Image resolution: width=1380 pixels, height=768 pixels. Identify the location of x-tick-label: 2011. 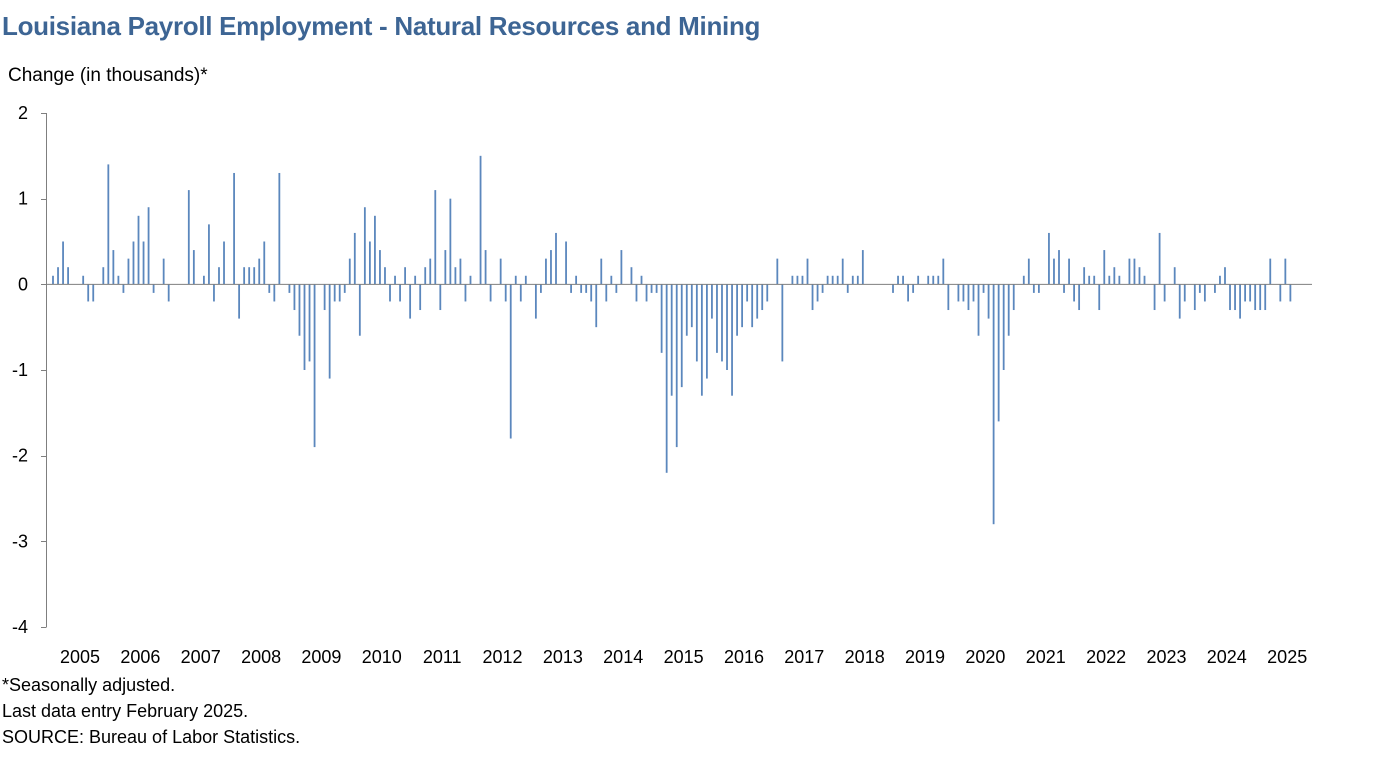
(442, 657).